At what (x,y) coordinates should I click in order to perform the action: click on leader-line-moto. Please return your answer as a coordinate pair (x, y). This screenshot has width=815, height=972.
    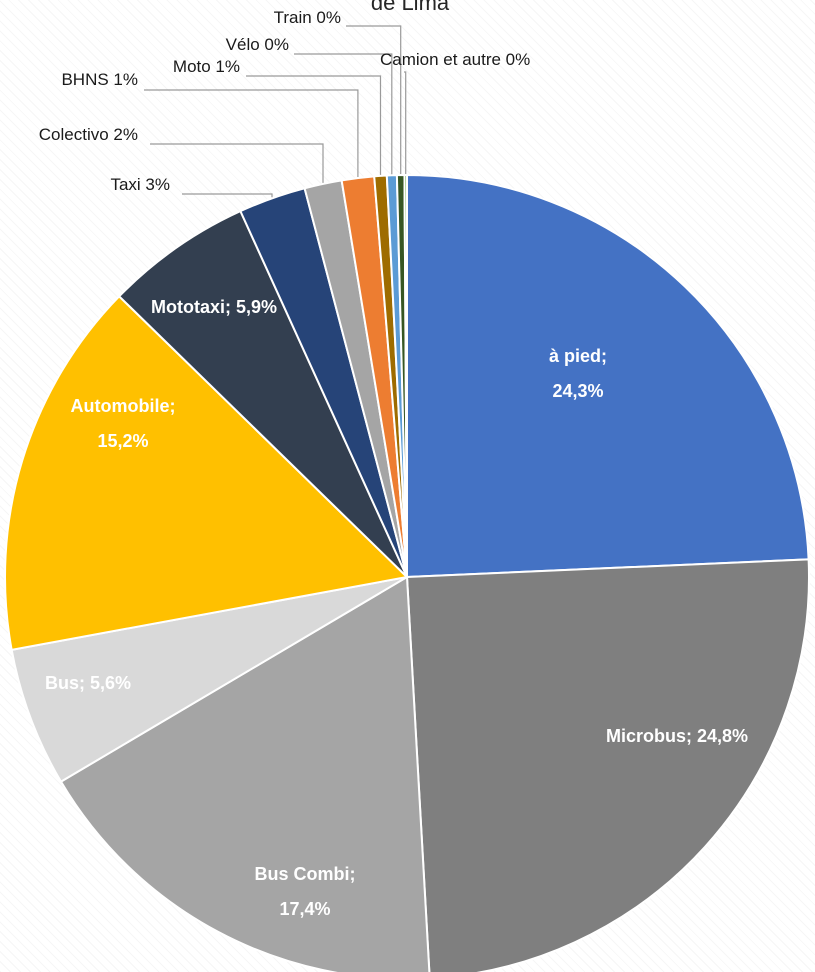
    Looking at the image, I should click on (314, 125).